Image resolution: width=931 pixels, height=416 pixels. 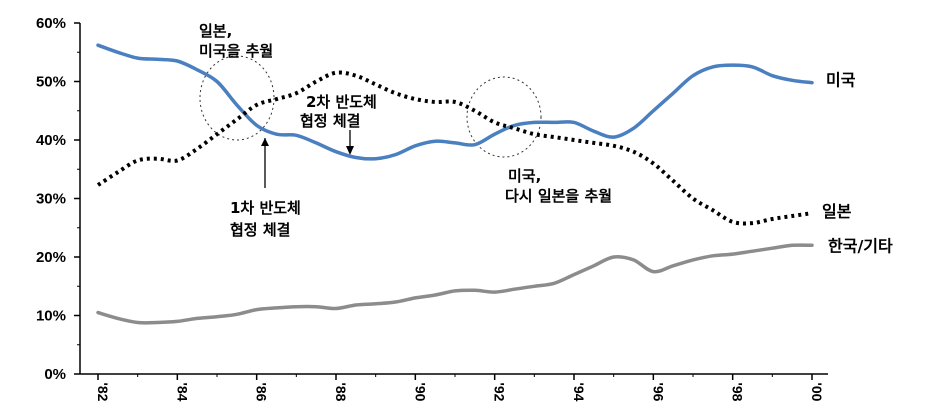 I want to click on series-label-2: 한국/기타, so click(x=860, y=245).